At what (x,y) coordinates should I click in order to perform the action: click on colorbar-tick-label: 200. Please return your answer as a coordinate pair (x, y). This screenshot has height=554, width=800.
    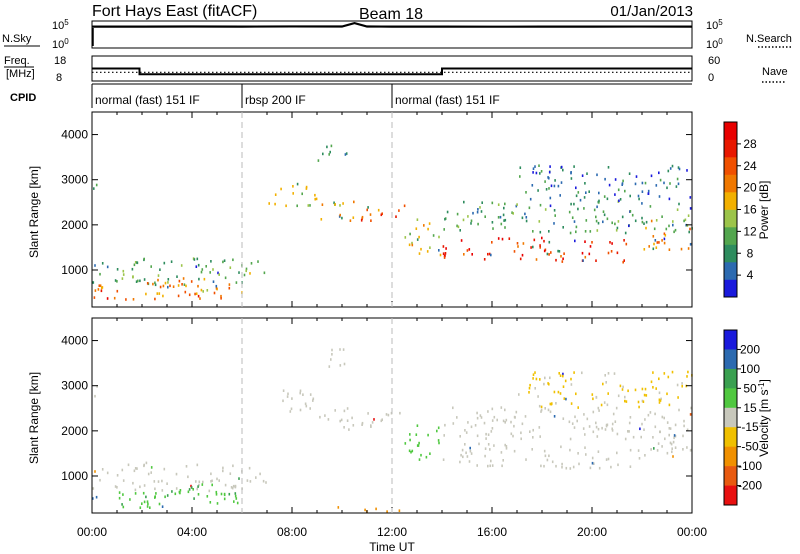
    Looking at the image, I should click on (750, 349).